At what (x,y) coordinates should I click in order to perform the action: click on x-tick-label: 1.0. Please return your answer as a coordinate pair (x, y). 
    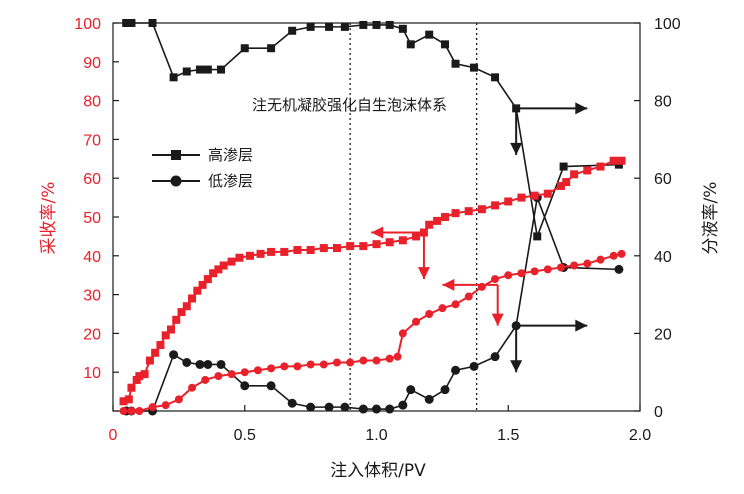
    Looking at the image, I should click on (376, 435).